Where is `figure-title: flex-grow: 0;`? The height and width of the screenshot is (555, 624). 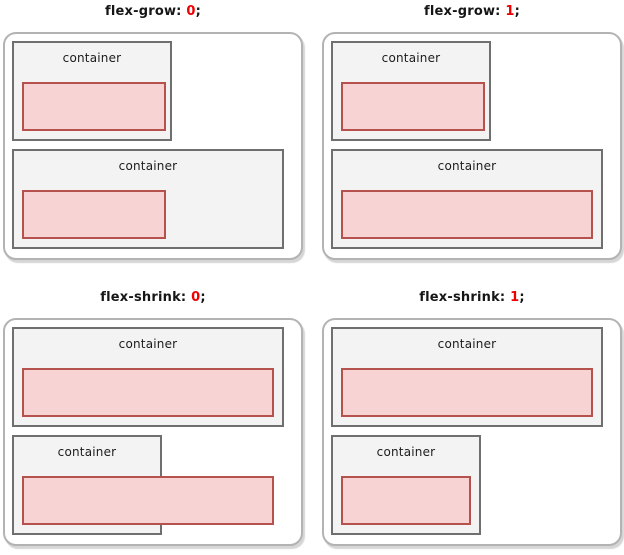 figure-title: flex-grow: 0; is located at coordinates (153, 11).